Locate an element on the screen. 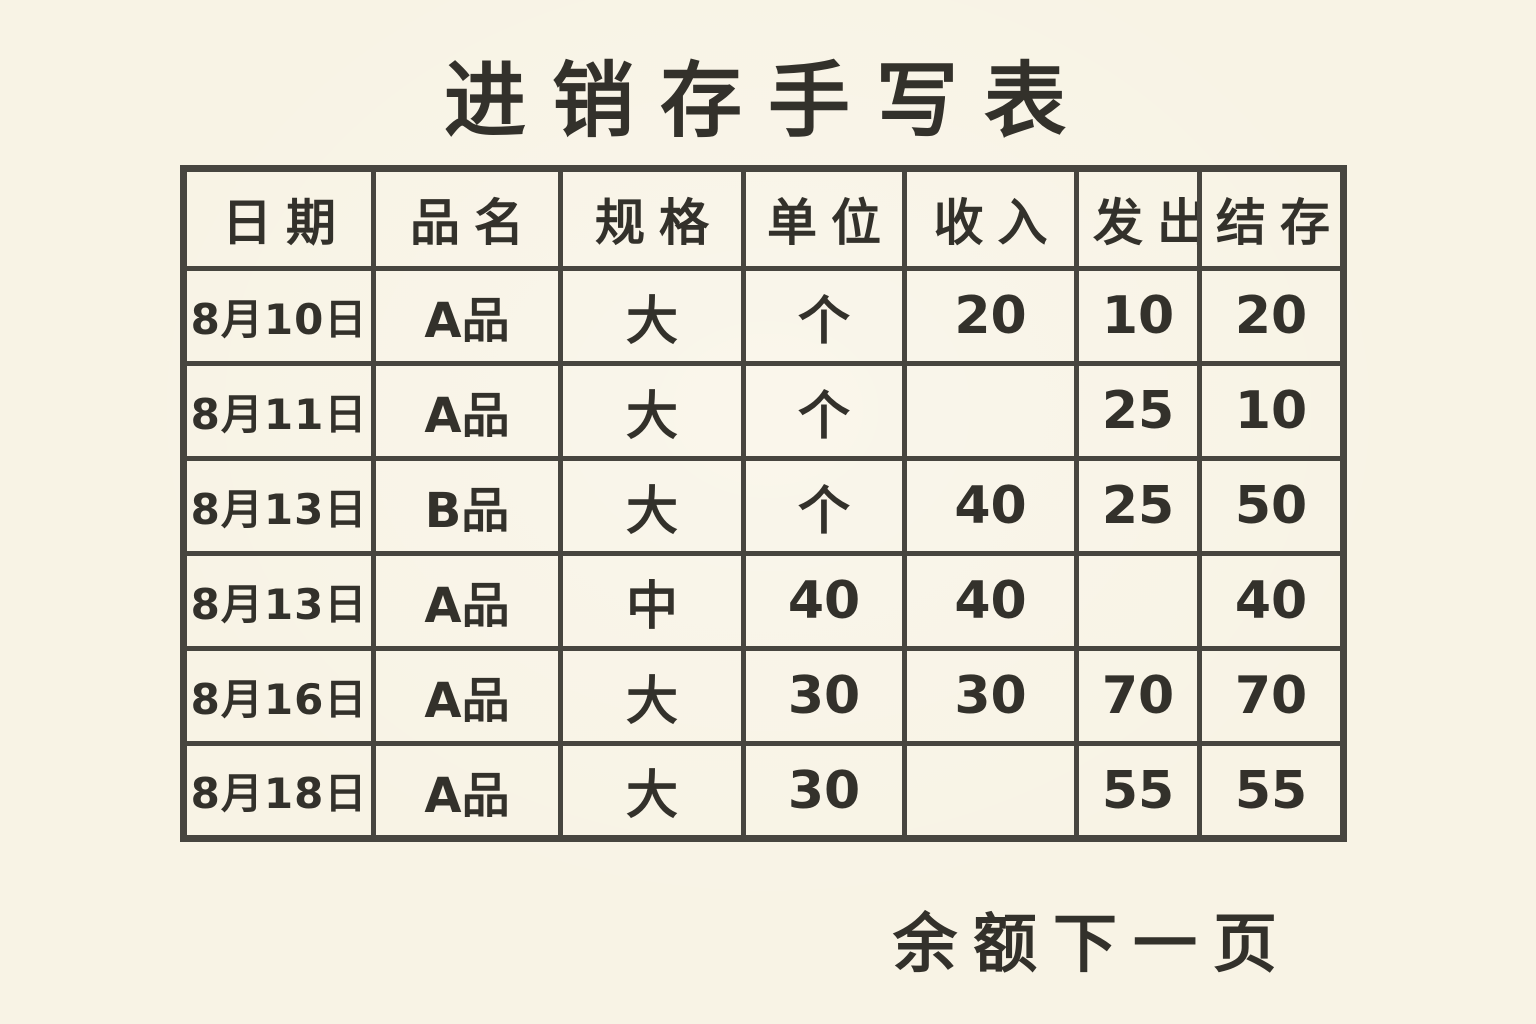 The height and width of the screenshot is (1024, 1536). cell-balance: 40 is located at coordinates (1271, 601).